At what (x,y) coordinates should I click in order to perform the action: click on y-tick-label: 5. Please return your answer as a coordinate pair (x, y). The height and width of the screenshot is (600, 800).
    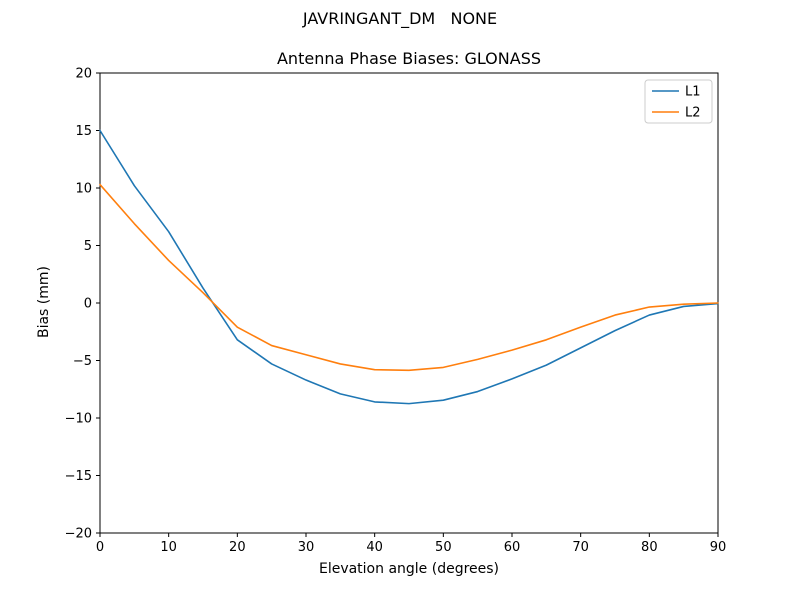
    Looking at the image, I should click on (88, 246).